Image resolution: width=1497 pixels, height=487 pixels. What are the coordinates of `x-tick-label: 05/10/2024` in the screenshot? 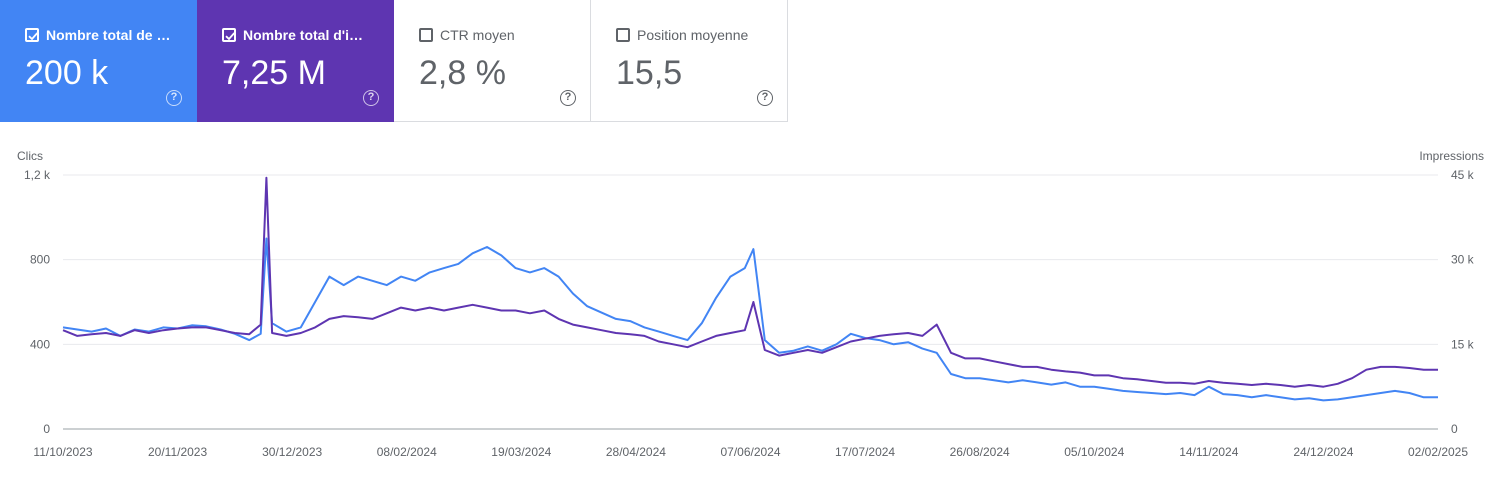 It's located at (1094, 452).